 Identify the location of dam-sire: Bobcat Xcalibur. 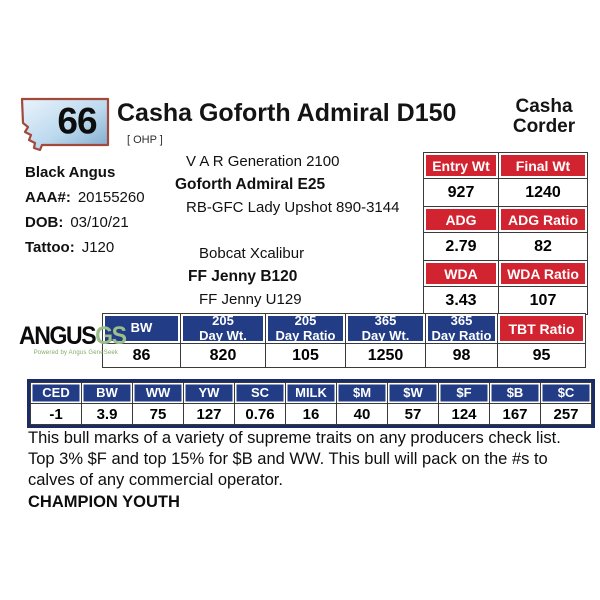
(252, 253).